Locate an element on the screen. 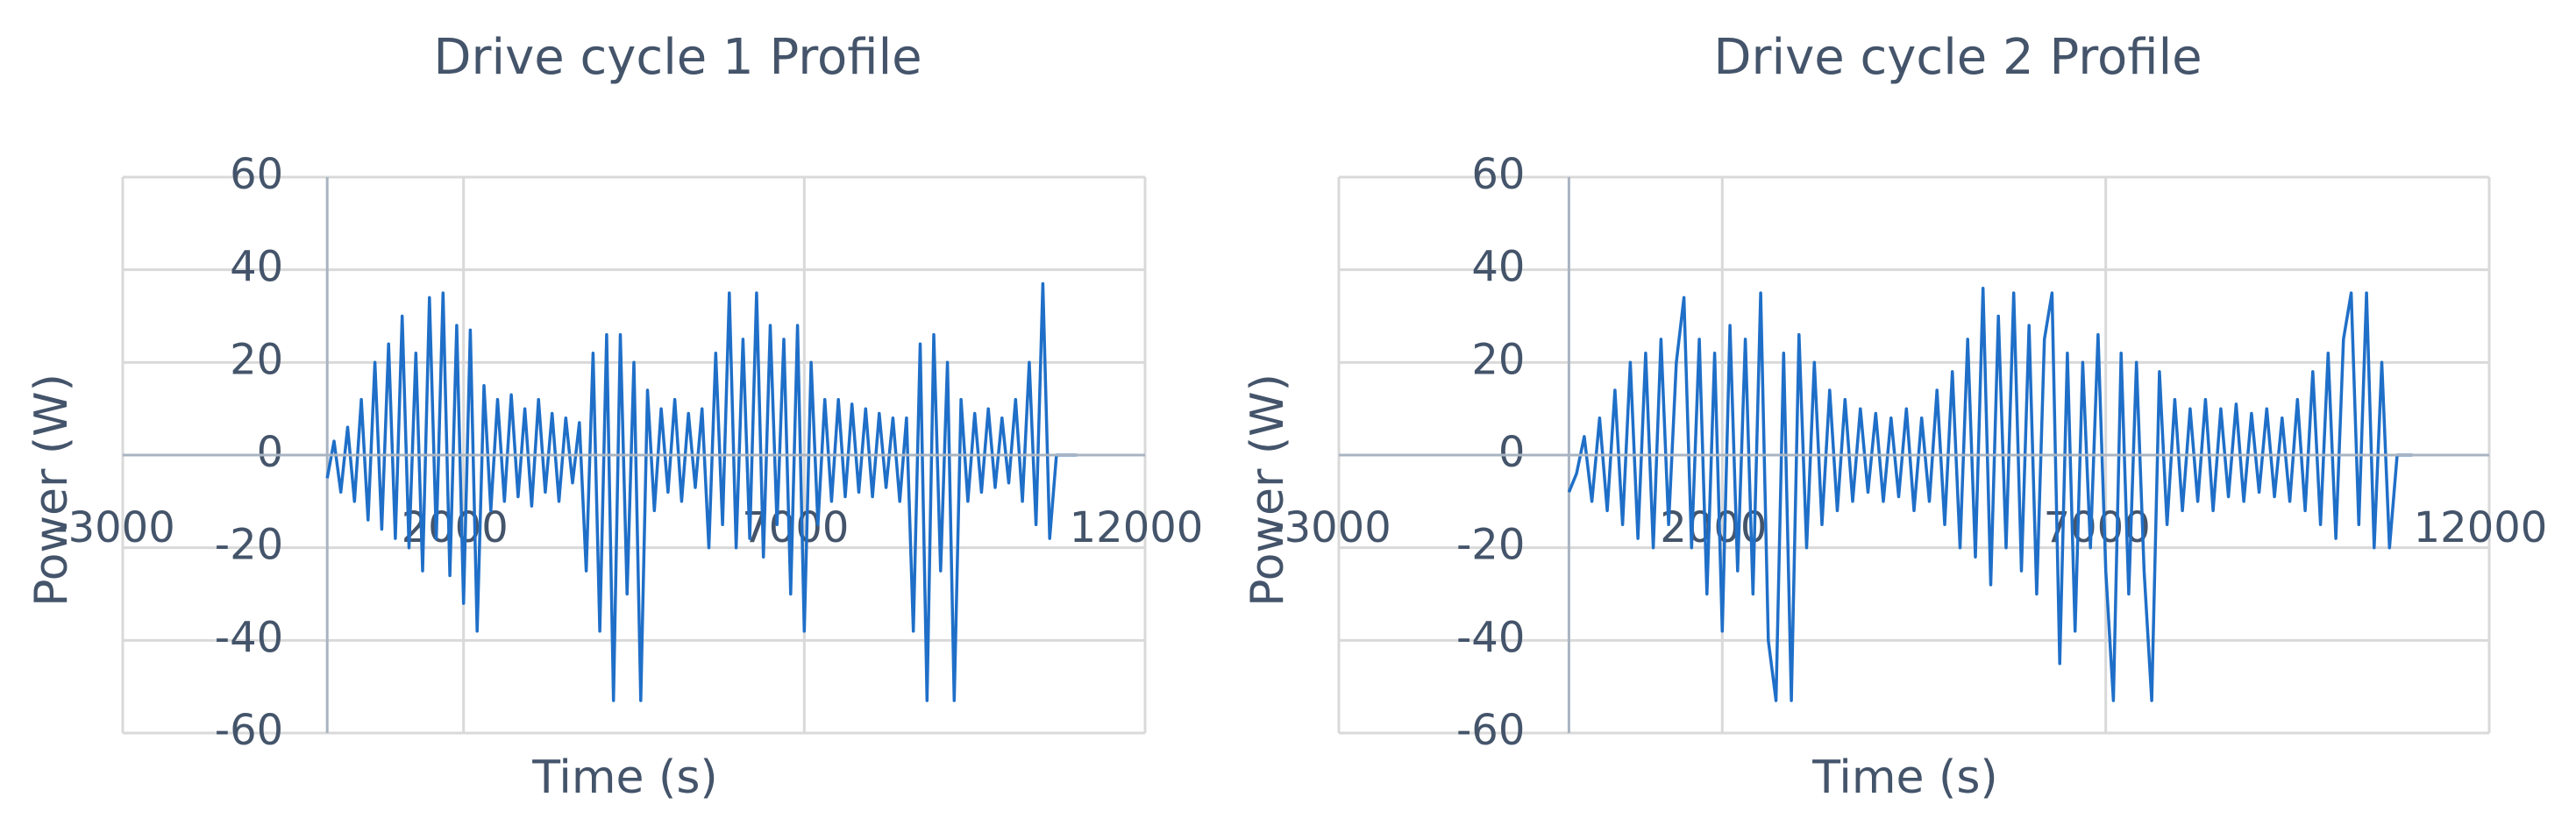 This screenshot has height=840, width=2576. data-line is located at coordinates (701, 491).